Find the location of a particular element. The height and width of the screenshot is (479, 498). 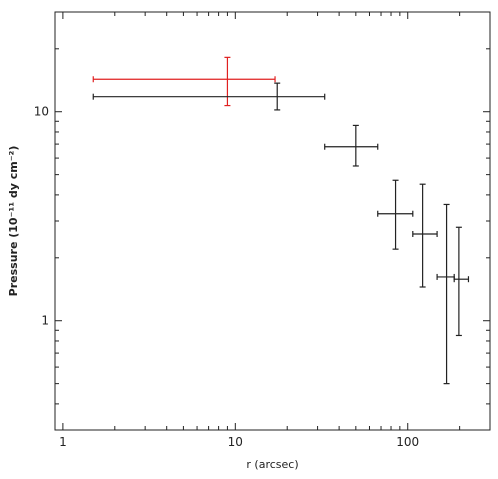

data-point-s1-p0 is located at coordinates (209, 96).